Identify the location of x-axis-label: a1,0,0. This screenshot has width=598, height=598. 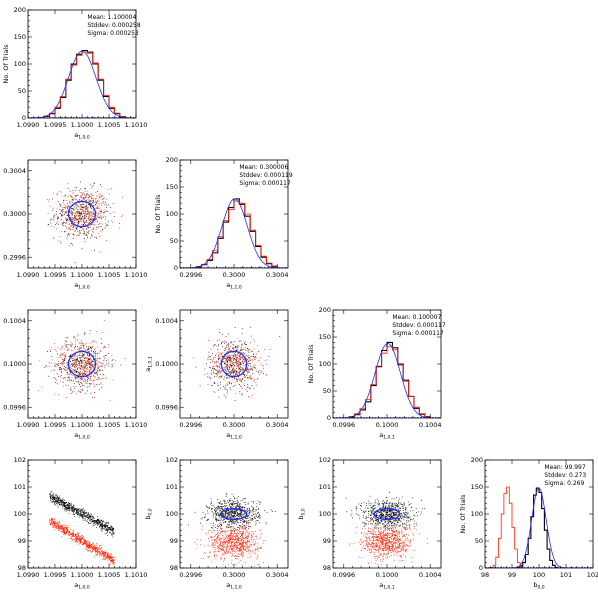
(82, 586).